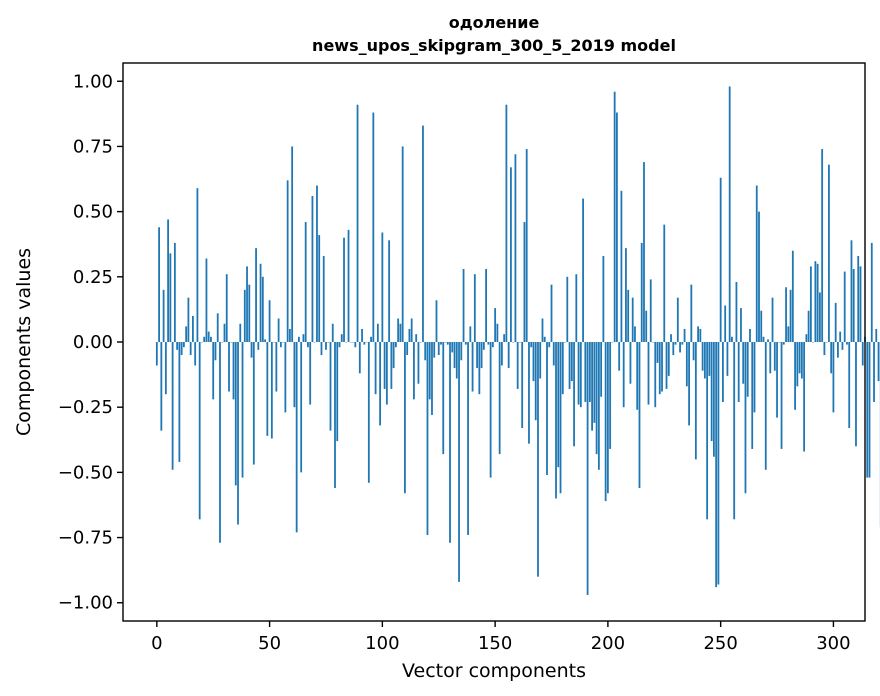  Describe the element at coordinates (382, 643) in the screenshot. I see `x-tick-label: 100` at that location.